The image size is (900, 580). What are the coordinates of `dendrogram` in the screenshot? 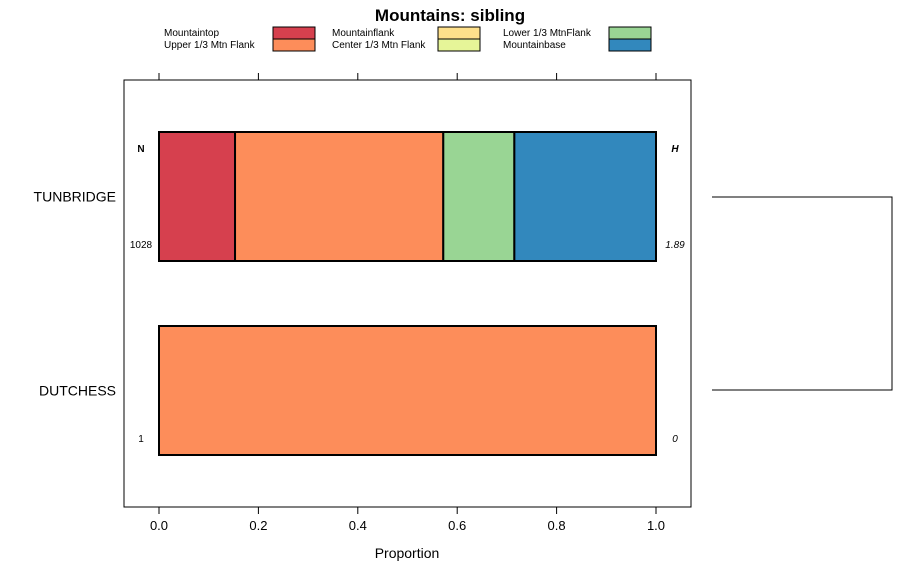 It's located at (802, 293).